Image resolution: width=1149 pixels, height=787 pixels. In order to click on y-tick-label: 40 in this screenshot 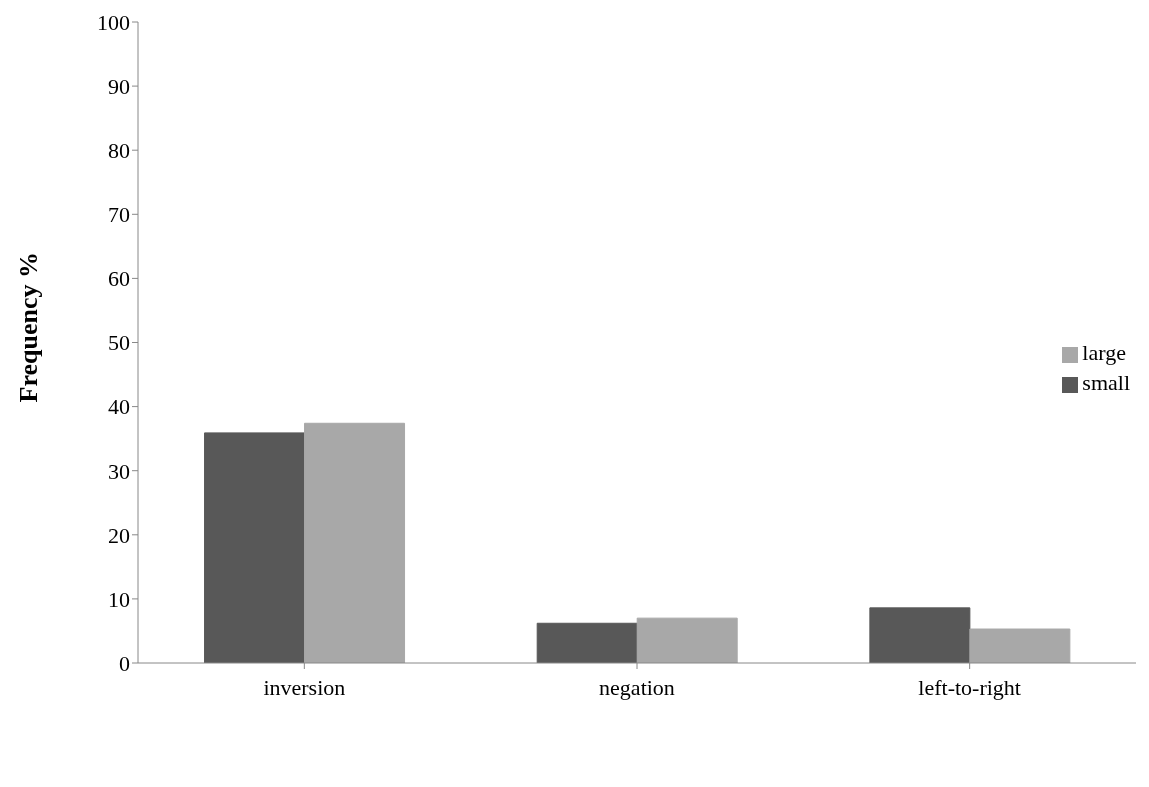, I will do `click(119, 407)`.